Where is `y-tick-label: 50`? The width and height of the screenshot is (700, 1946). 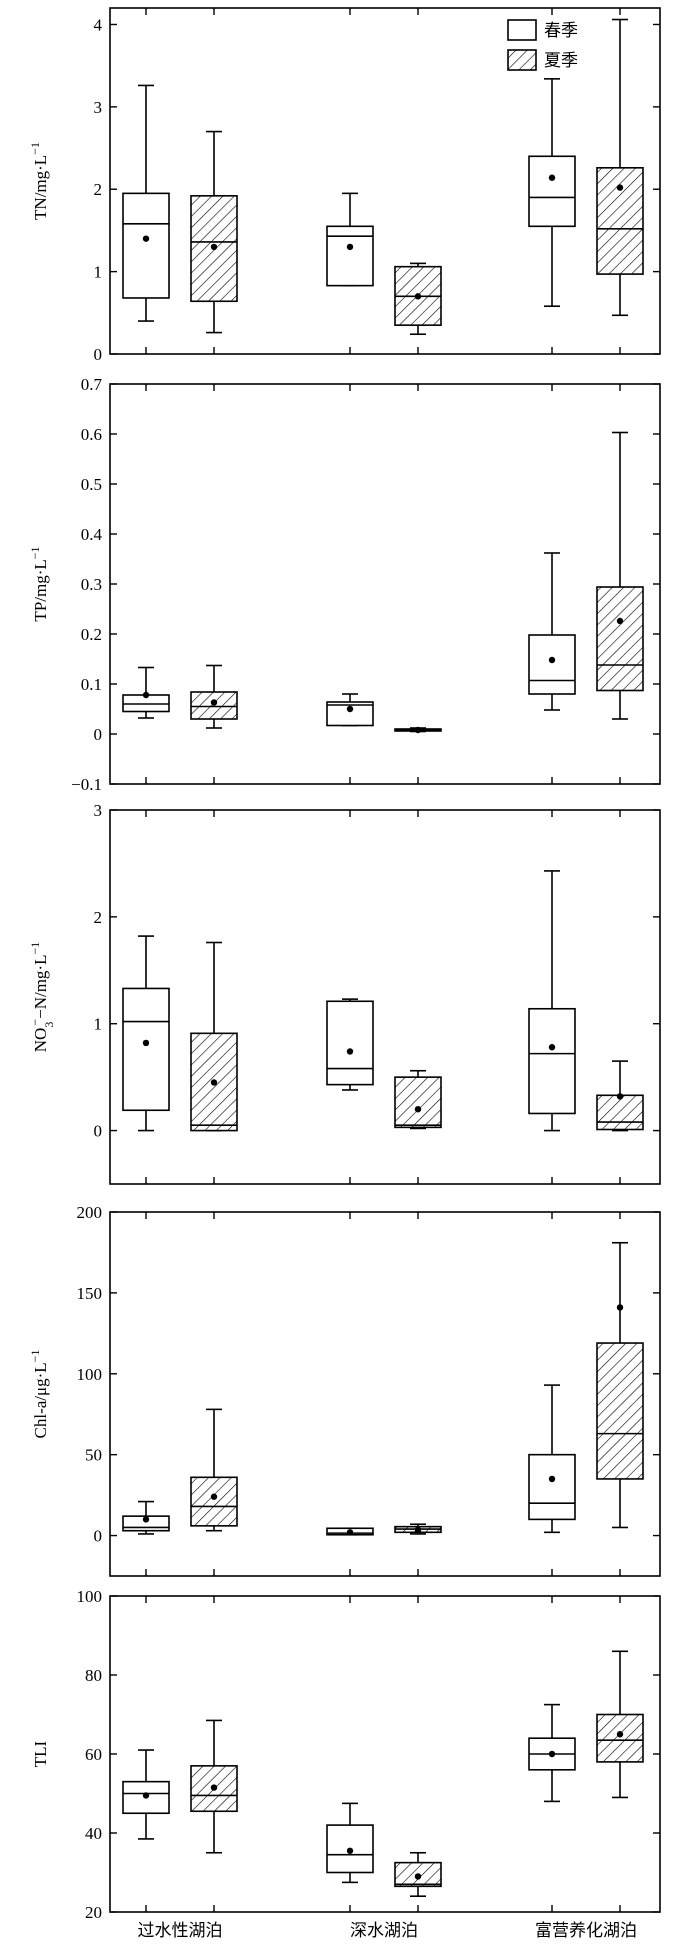 y-tick-label: 50 is located at coordinates (93, 1455).